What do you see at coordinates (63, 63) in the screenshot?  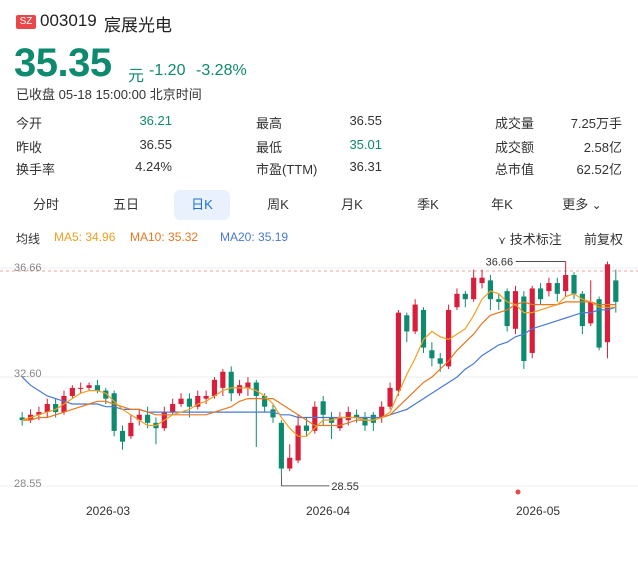 I see `current-price: 35.35` at bounding box center [63, 63].